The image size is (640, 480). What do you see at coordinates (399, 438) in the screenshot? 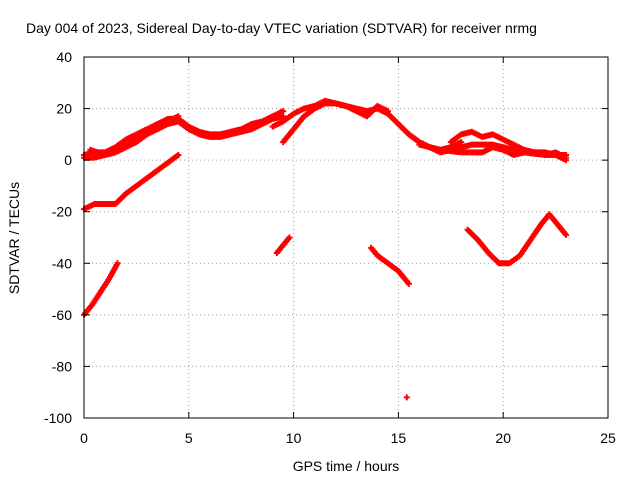
I see `x-tick-label: 15` at bounding box center [399, 438].